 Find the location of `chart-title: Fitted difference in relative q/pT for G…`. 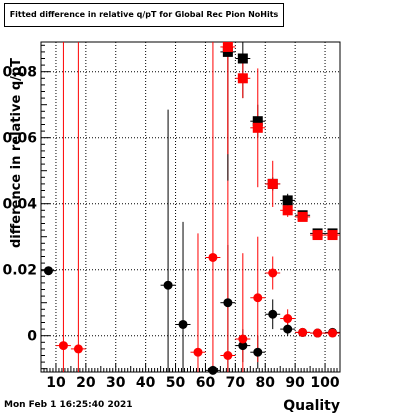

chart-title: Fitted difference in relative q/pT for G… is located at coordinates (144, 14).